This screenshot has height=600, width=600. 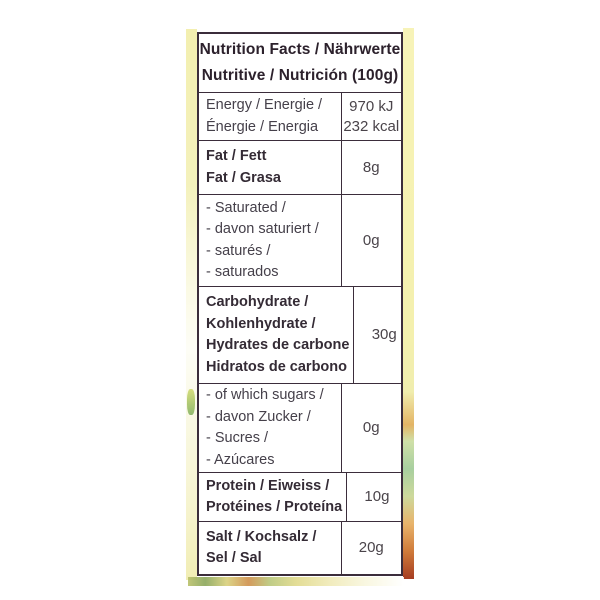 I want to click on row-saturated-label-line: - saturés /, so click(x=238, y=250).